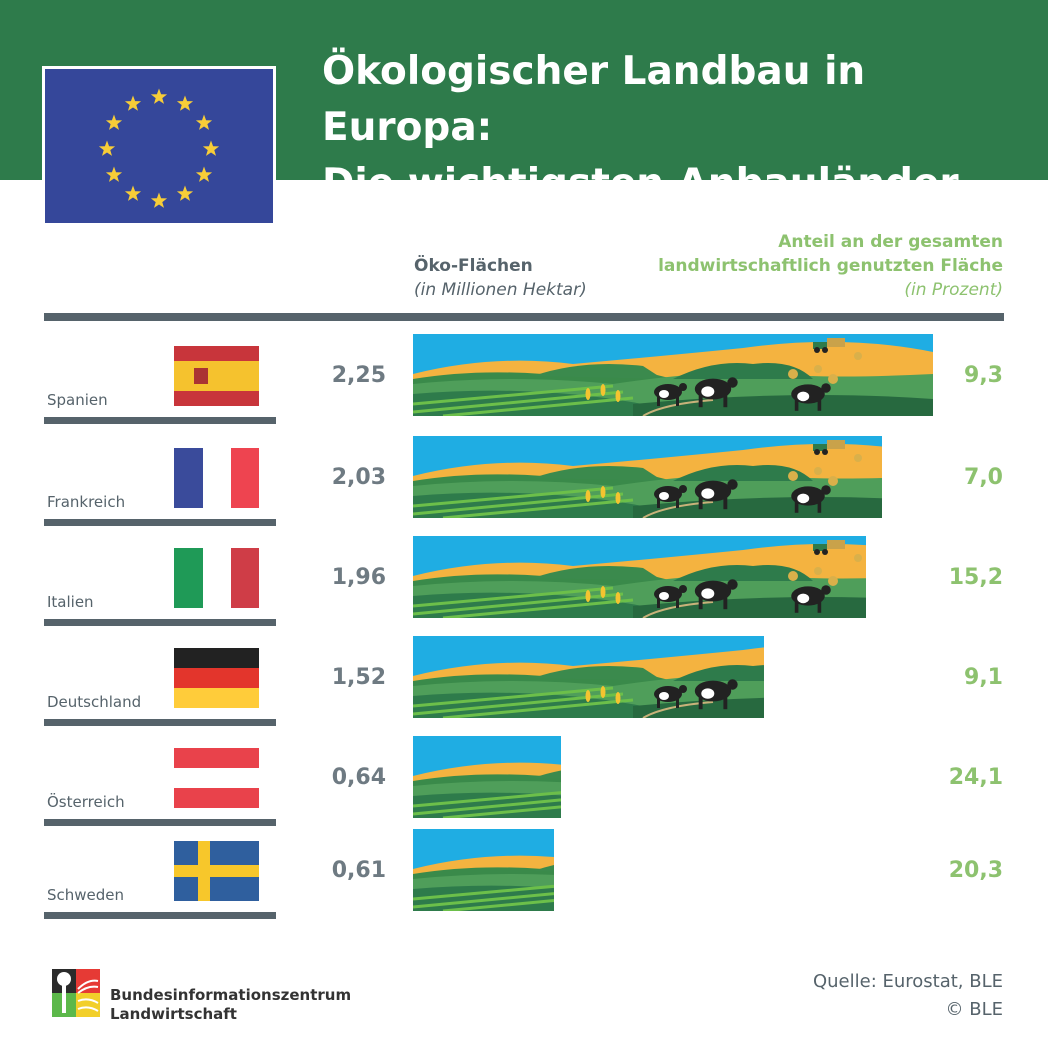 Image resolution: width=1048 pixels, height=1048 pixels. What do you see at coordinates (953, 290) in the screenshot?
I see `share-unit: (in Prozent)` at bounding box center [953, 290].